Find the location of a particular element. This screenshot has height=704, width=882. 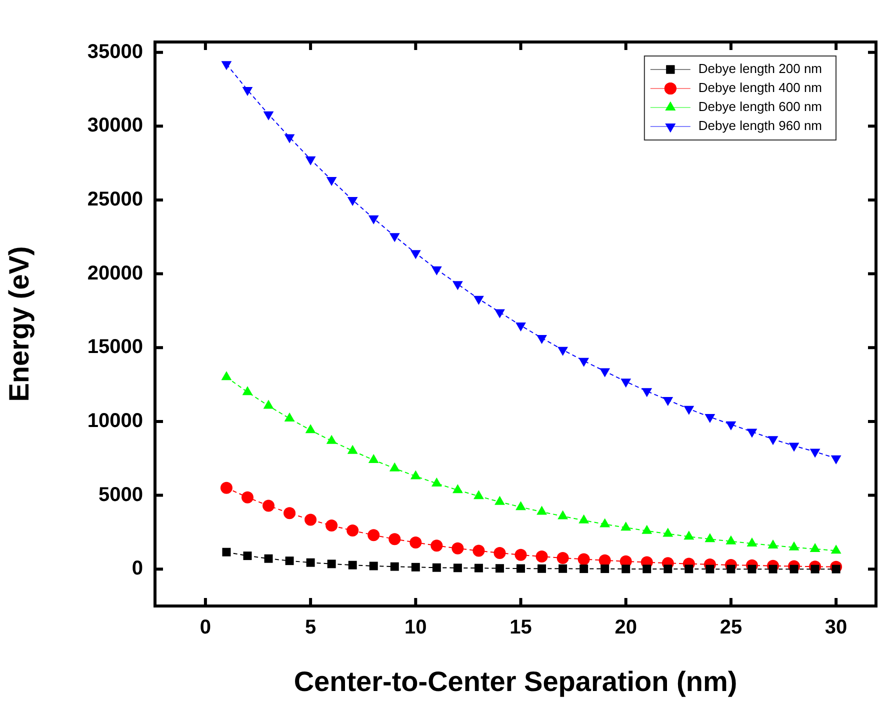

y-axis-title: Energy (eV) is located at coordinates (19, 324).